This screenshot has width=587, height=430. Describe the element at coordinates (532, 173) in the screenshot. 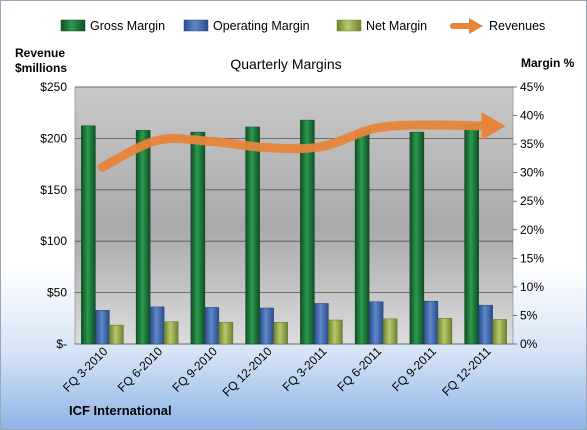

I see `right-tick-label: 30%` at that location.